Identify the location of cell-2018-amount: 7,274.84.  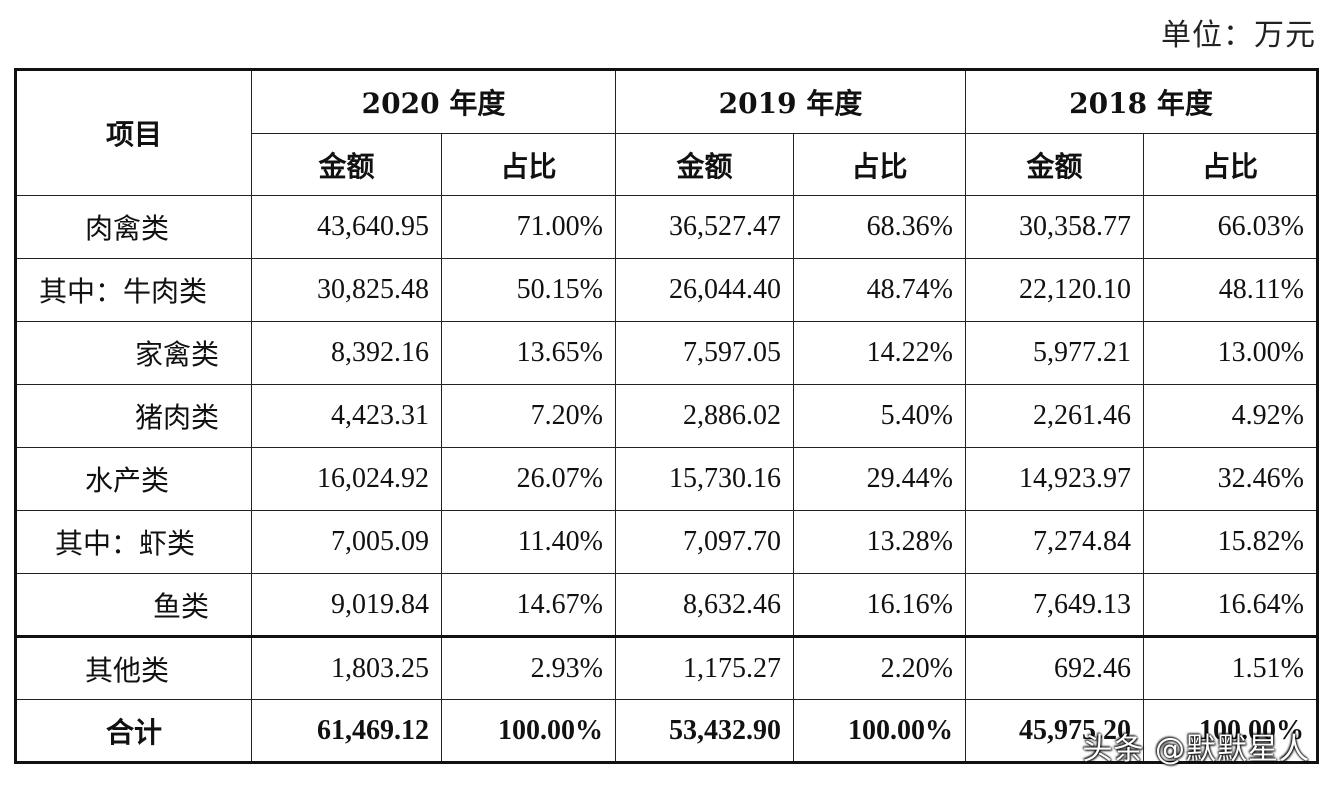
(1054, 542).